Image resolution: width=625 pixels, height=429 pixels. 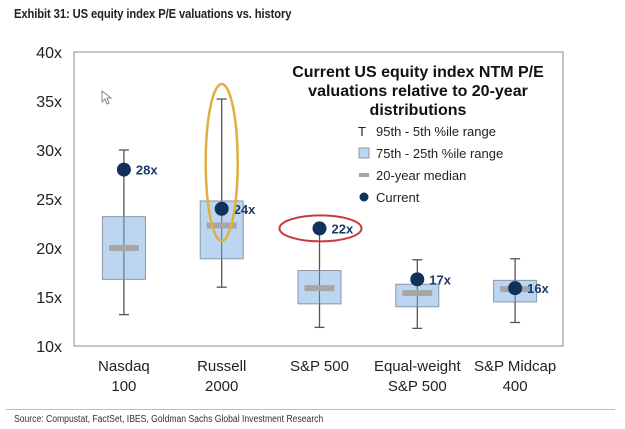 What do you see at coordinates (440, 279) in the screenshot?
I see `current-value-label: 17x` at bounding box center [440, 279].